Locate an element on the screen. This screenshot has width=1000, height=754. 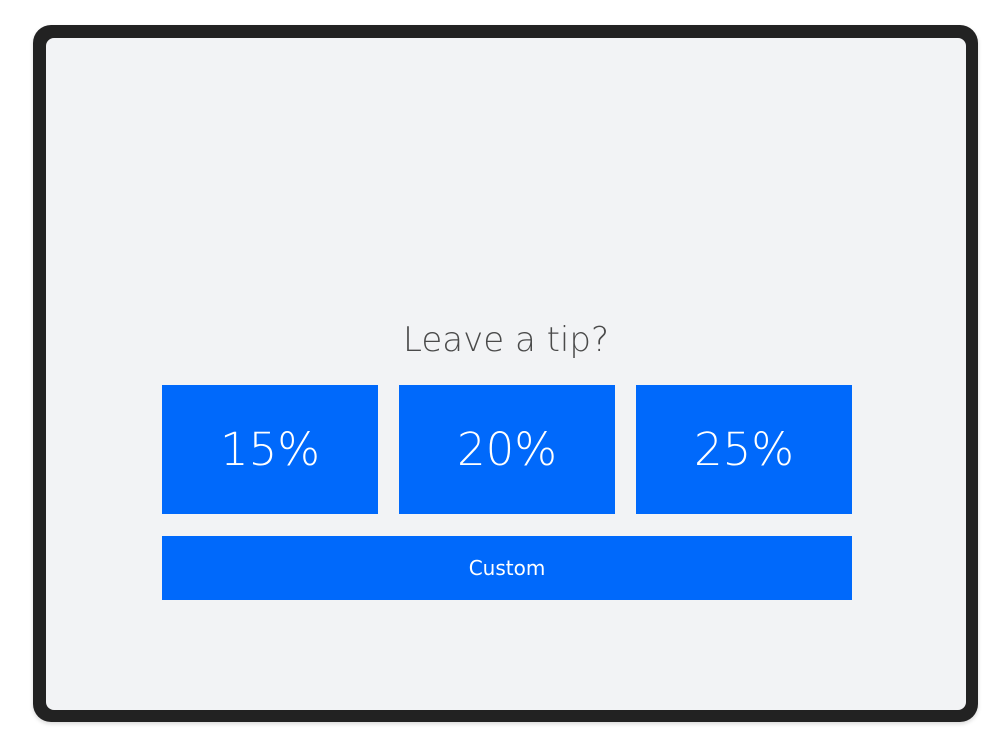
tip-15-button: 15% is located at coordinates (270, 449).